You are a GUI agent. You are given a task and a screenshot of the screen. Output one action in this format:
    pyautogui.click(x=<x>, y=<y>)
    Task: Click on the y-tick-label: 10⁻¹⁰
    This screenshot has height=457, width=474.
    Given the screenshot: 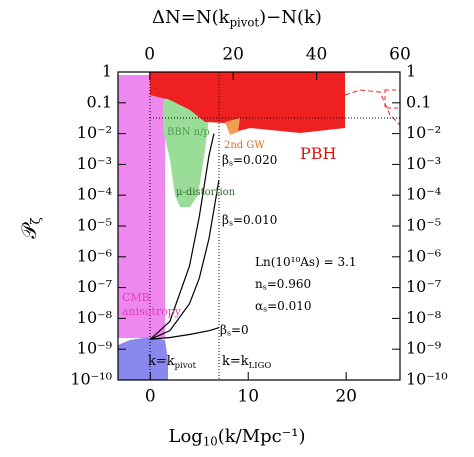 What is the action you would take?
    pyautogui.click(x=91, y=379)
    